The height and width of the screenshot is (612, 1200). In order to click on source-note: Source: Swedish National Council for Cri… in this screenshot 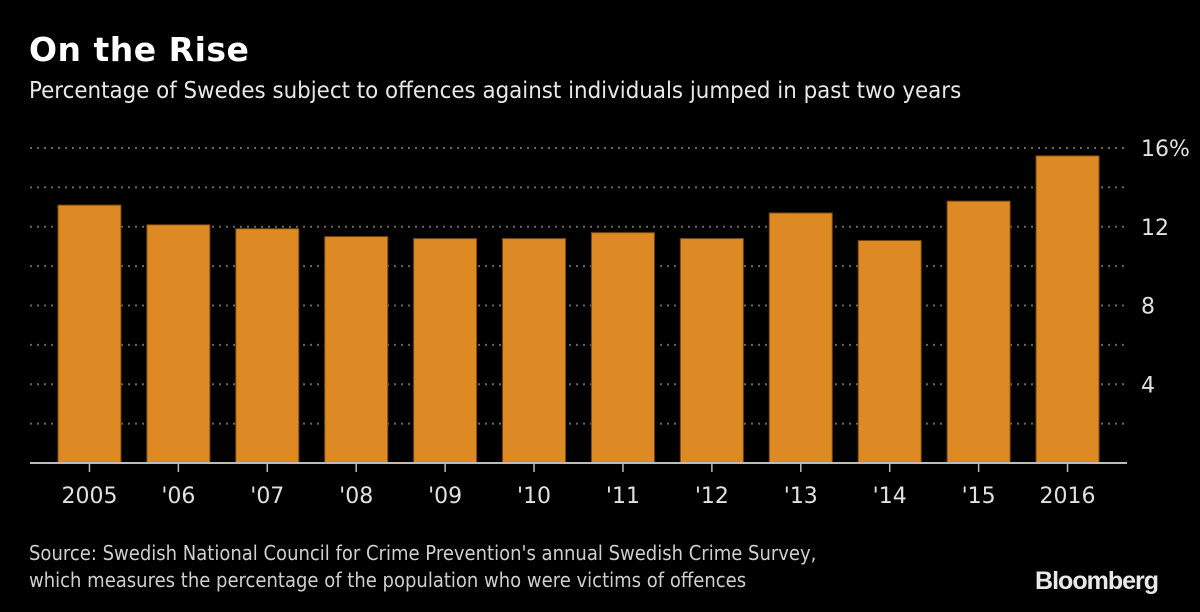, I will do `click(422, 567)`.